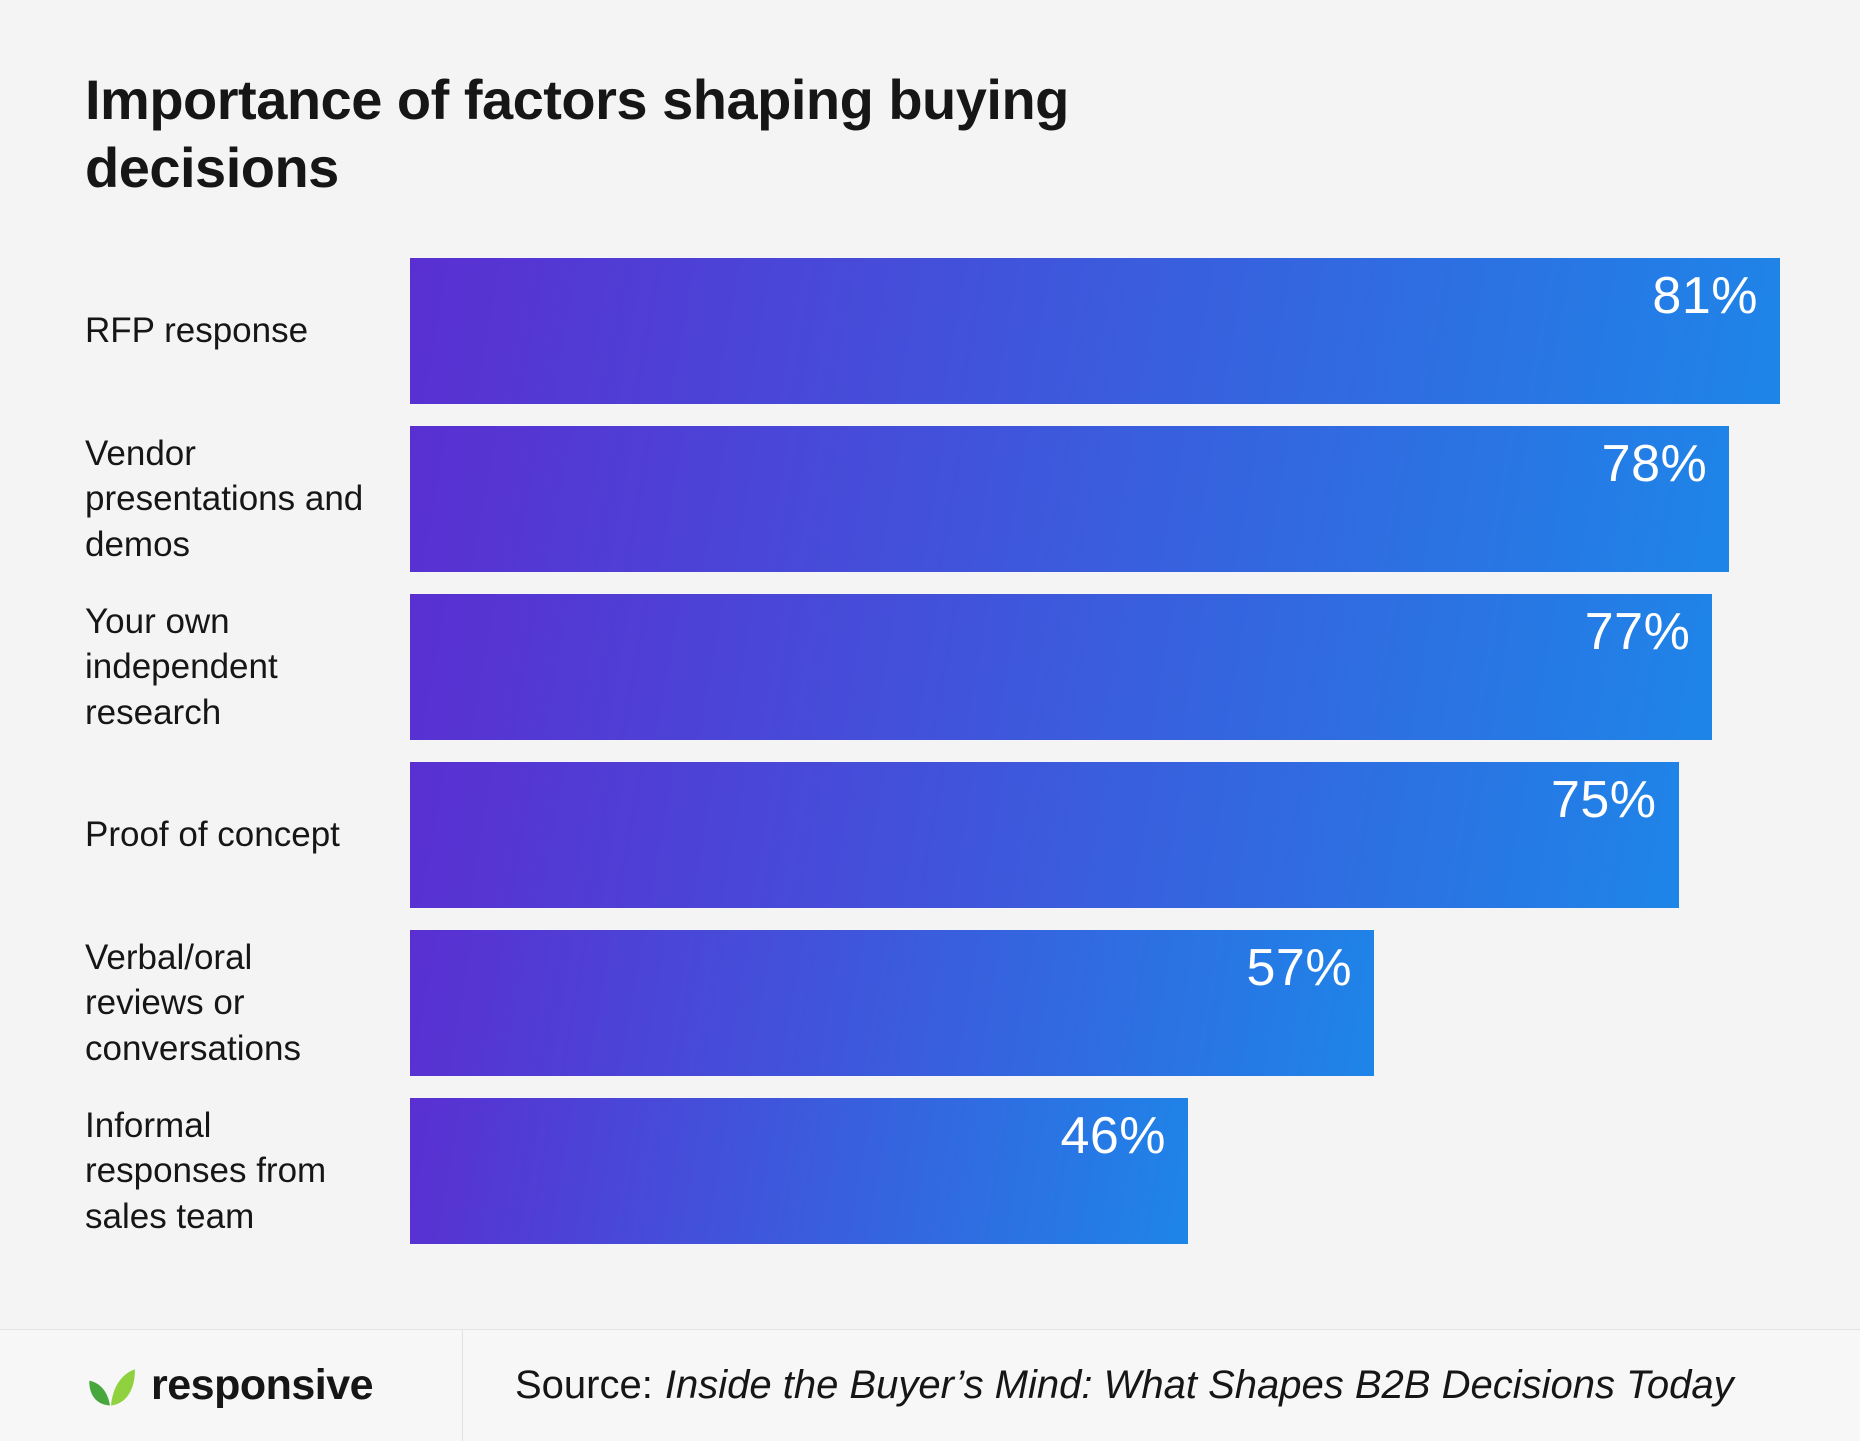 The height and width of the screenshot is (1441, 1860). Describe the element at coordinates (1299, 968) in the screenshot. I see `value-label: 57%` at that location.